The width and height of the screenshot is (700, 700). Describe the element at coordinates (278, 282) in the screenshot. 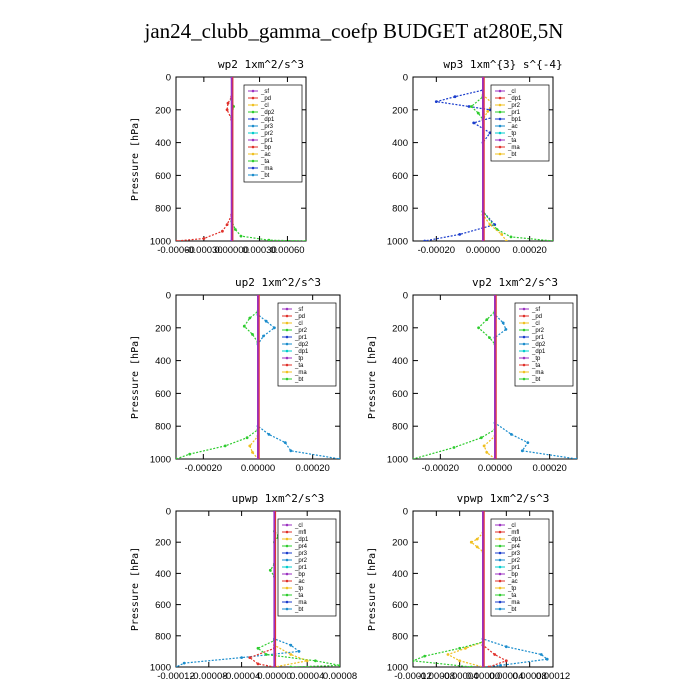

I see `panel-title: up2 1xm^2/s^3` at that location.